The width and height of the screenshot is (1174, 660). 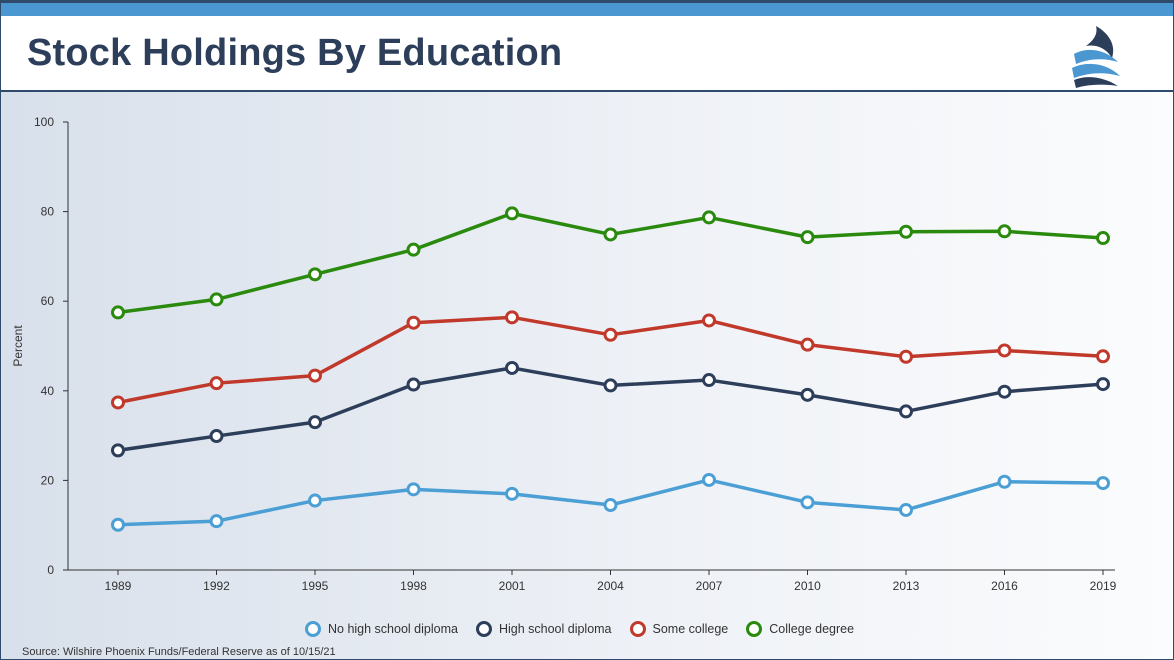 What do you see at coordinates (48, 212) in the screenshot?
I see `y-tick-label: 80` at bounding box center [48, 212].